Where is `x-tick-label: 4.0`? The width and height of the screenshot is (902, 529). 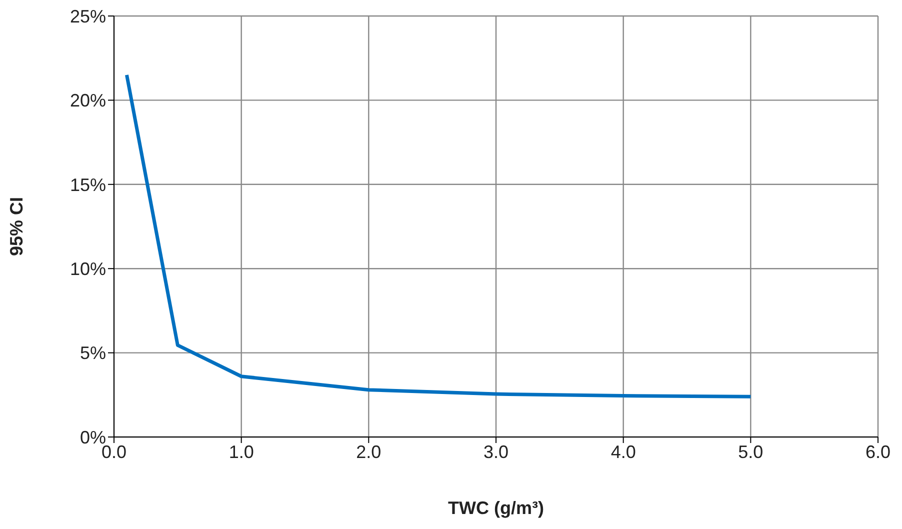 x-tick-label: 4.0 is located at coordinates (623, 452).